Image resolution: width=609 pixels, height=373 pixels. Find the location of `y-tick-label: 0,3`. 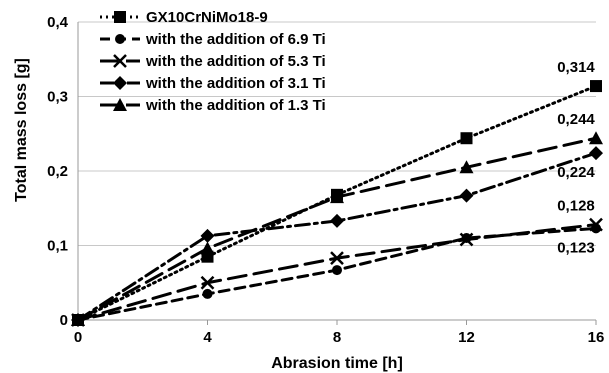

y-tick-label: 0,3 is located at coordinates (57, 97).